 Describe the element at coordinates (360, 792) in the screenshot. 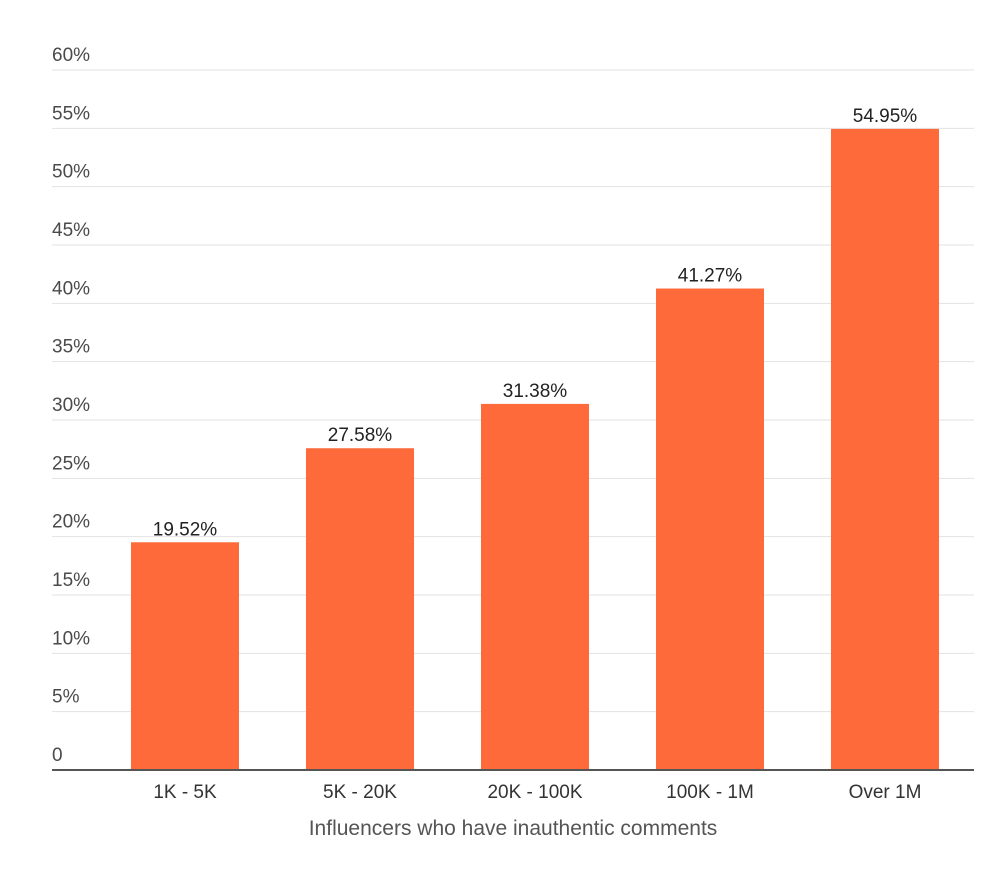

I see `x-tick-label: 5K - 20K` at that location.